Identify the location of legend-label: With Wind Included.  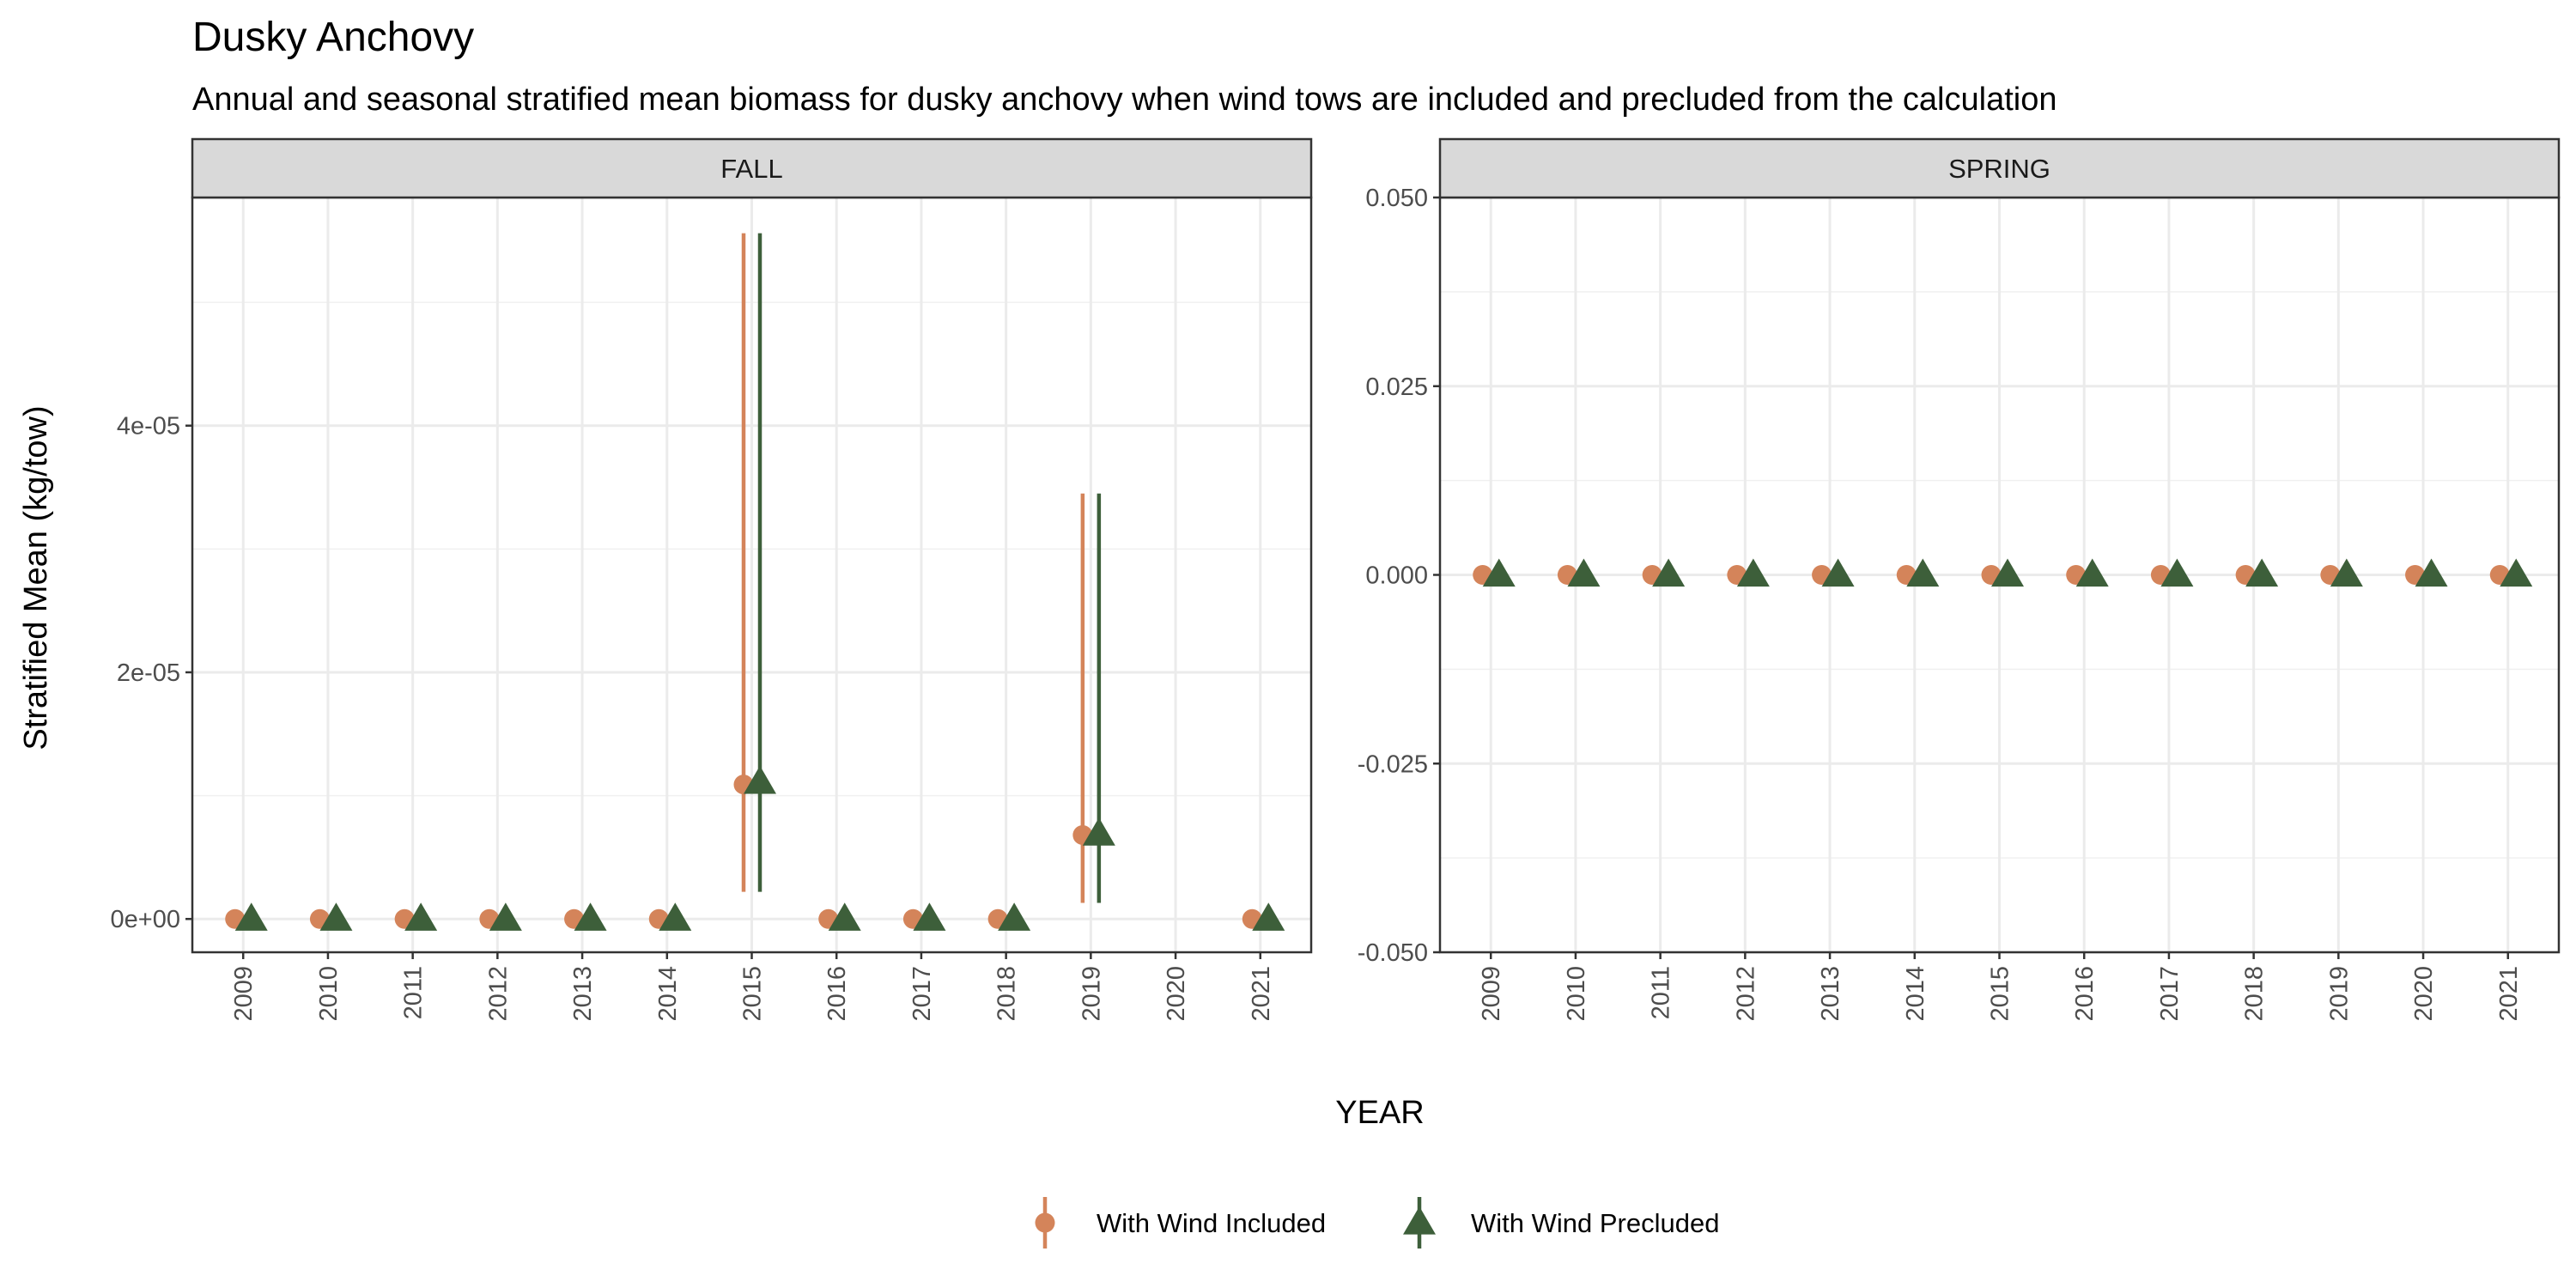
(1211, 1223).